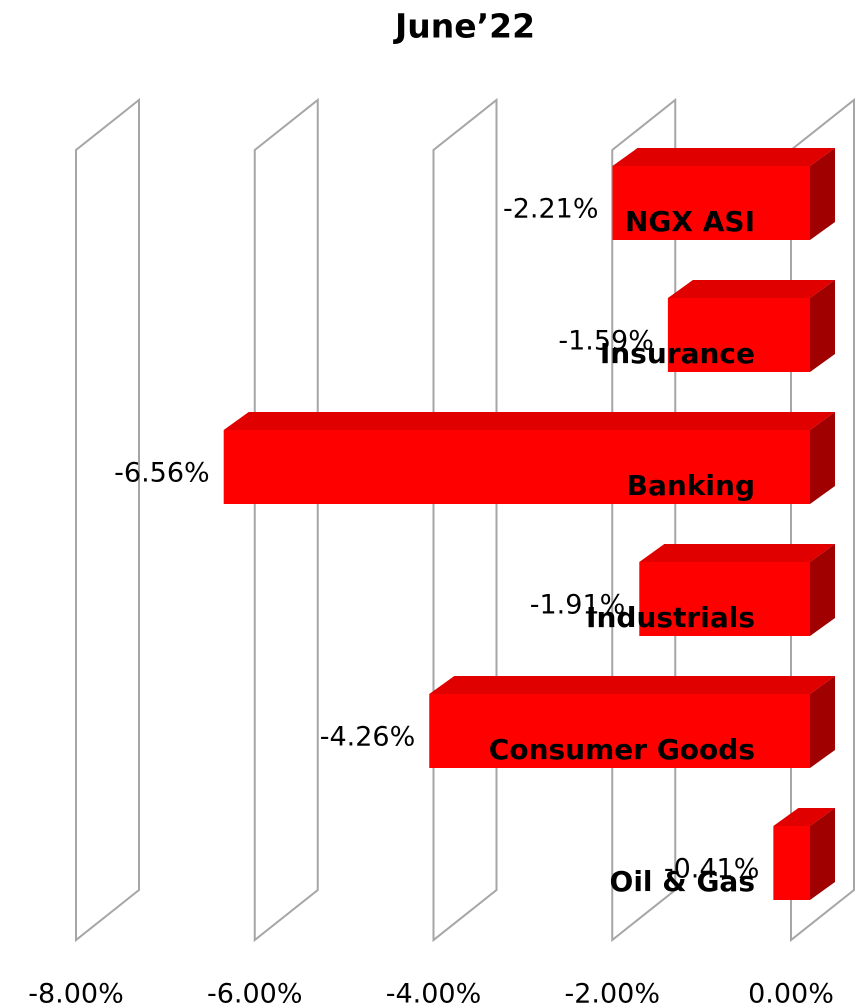 The image size is (858, 1008). Describe the element at coordinates (255, 993) in the screenshot. I see `x-tick-label: -6.00%` at that location.